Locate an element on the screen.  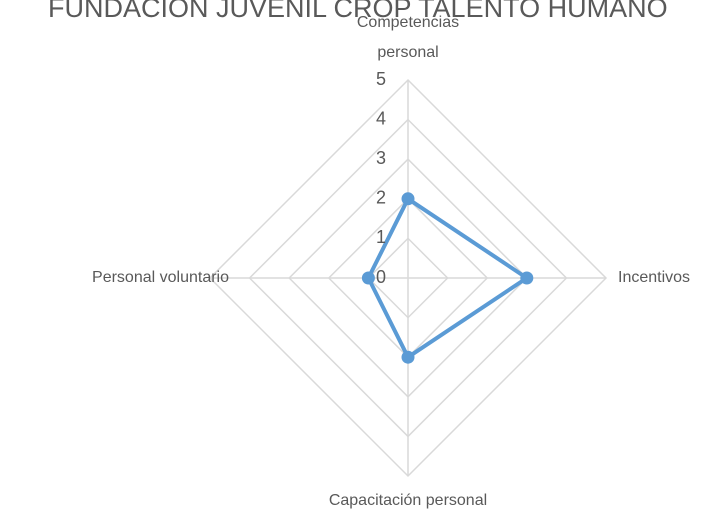
category-label: Incentivos is located at coordinates (654, 277).